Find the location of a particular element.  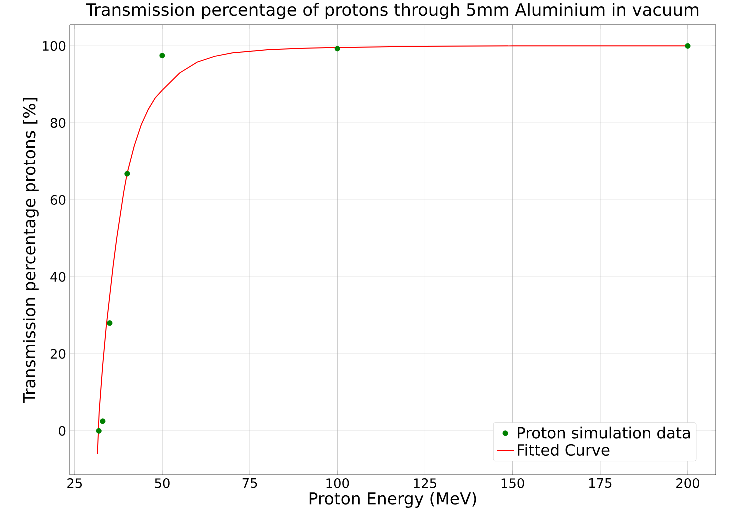

x-tick-label: 125 is located at coordinates (425, 483).